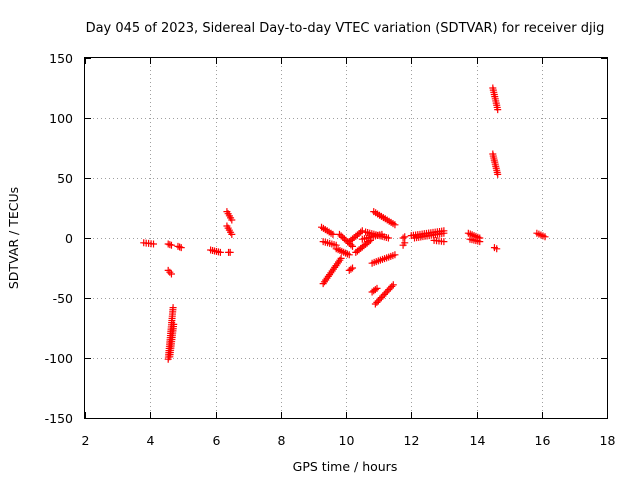 The image size is (640, 480). Describe the element at coordinates (63, 298) in the screenshot. I see `y-tick-label: -50` at that location.